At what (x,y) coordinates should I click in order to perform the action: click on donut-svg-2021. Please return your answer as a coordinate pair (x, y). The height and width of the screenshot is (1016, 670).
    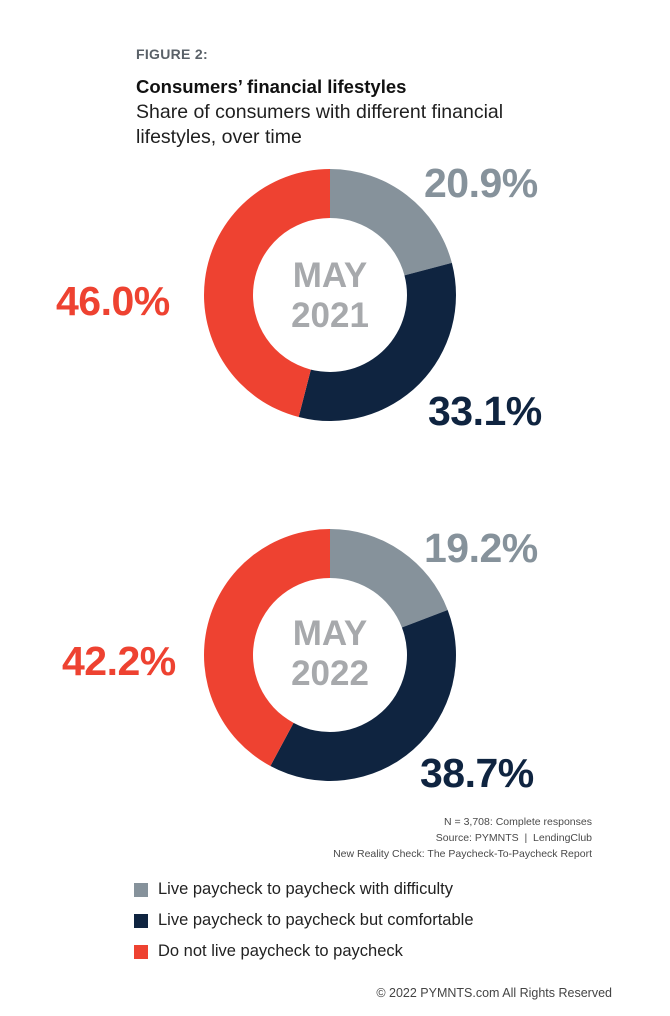
    Looking at the image, I should click on (330, 295).